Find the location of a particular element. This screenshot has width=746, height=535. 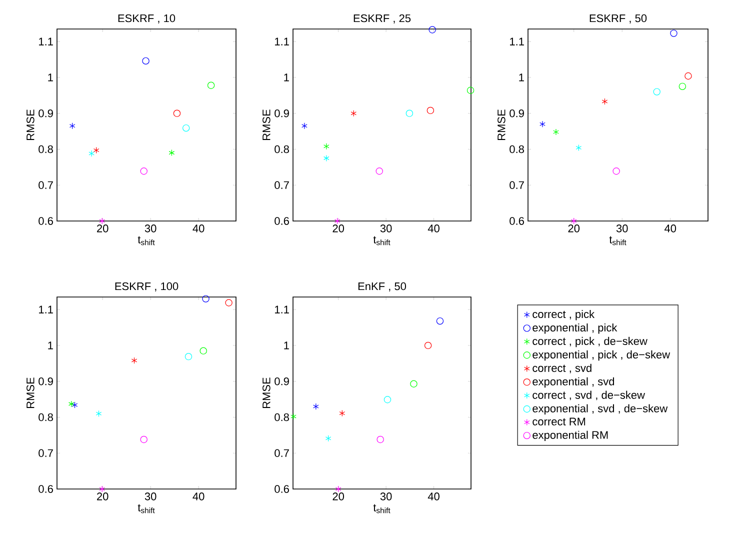

chart-title: ESKRF , 10 is located at coordinates (147, 19).